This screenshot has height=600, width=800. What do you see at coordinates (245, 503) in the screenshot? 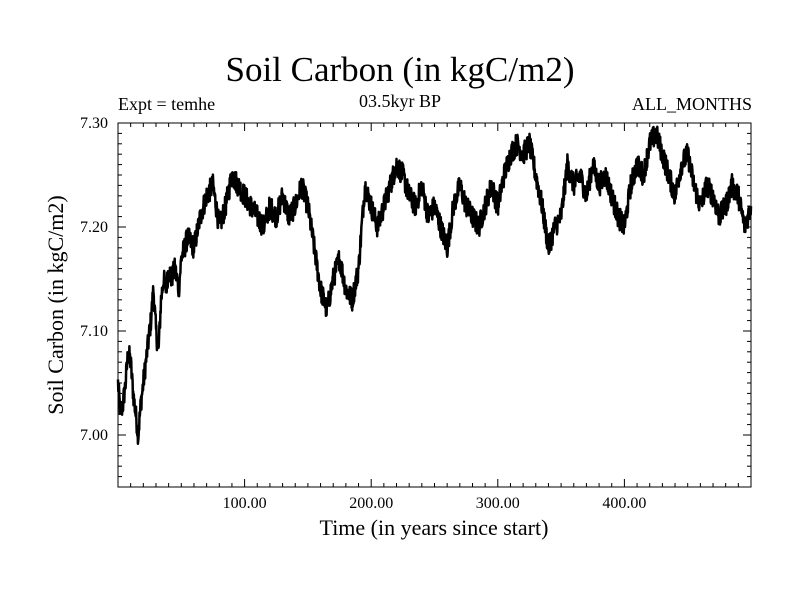
I see `x-tick-label: 100.00` at bounding box center [245, 503].